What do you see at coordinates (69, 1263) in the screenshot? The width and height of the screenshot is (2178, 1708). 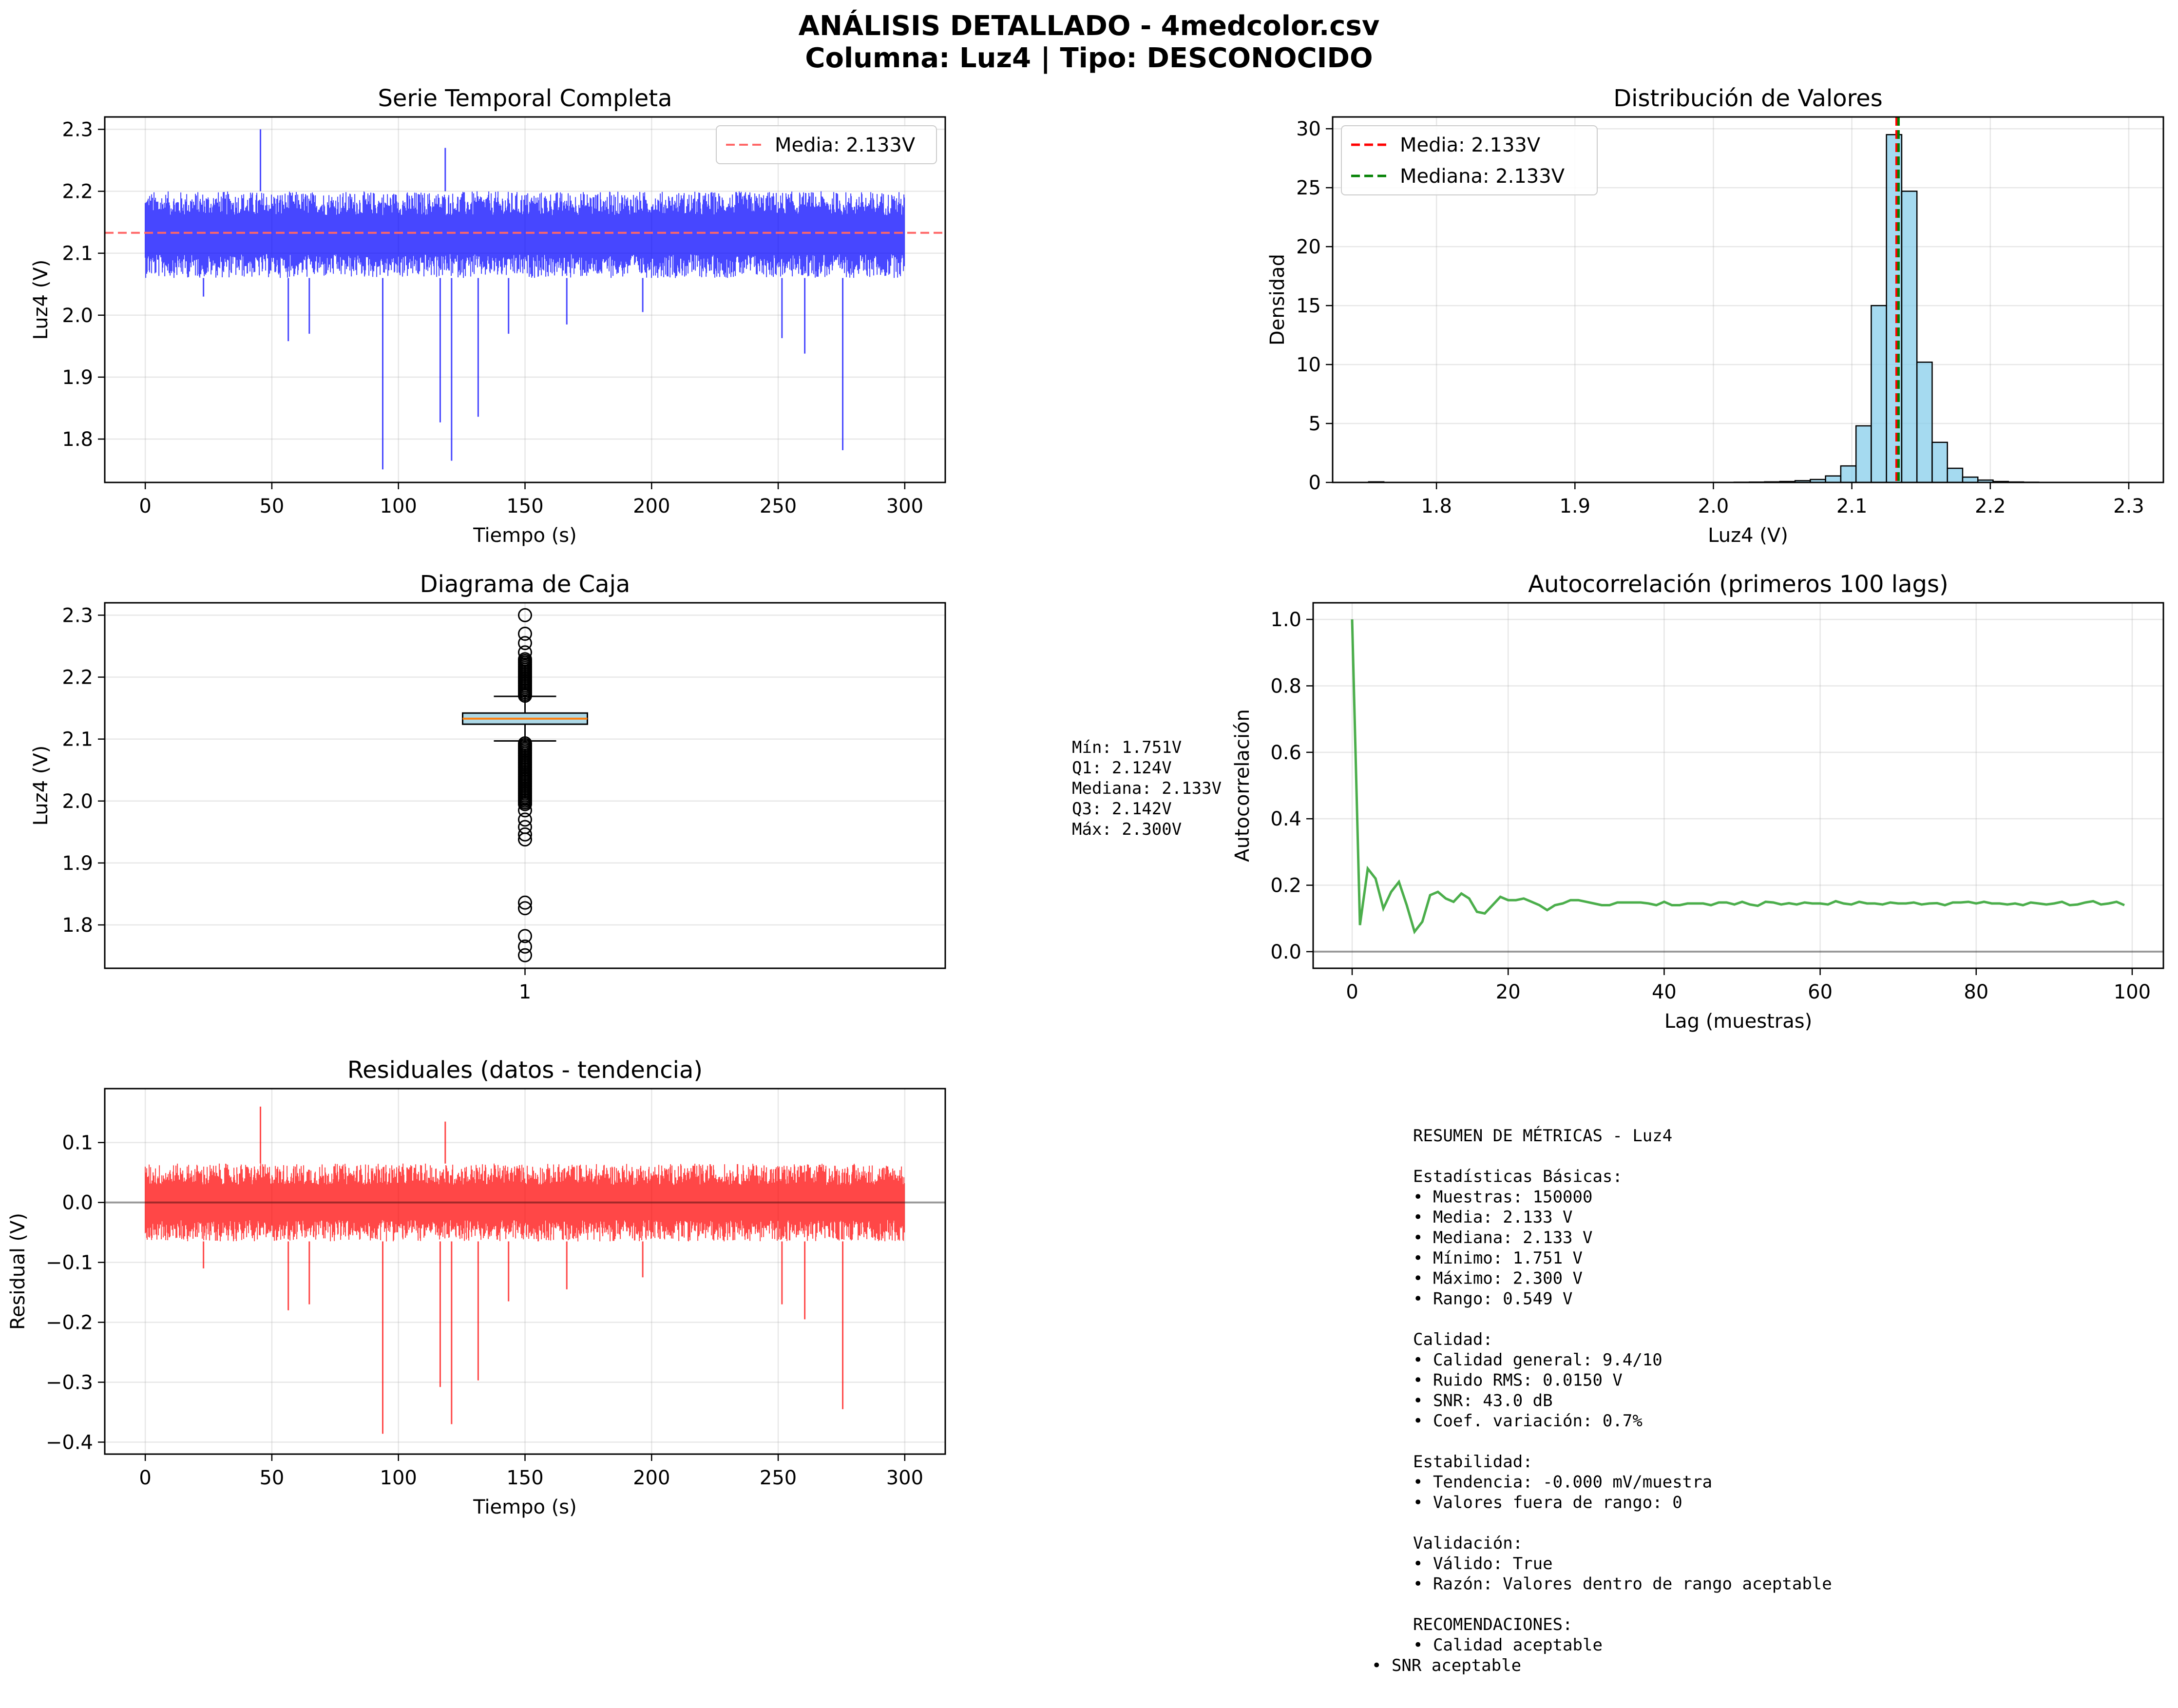 I see `y-tick-label: −0.1` at bounding box center [69, 1263].